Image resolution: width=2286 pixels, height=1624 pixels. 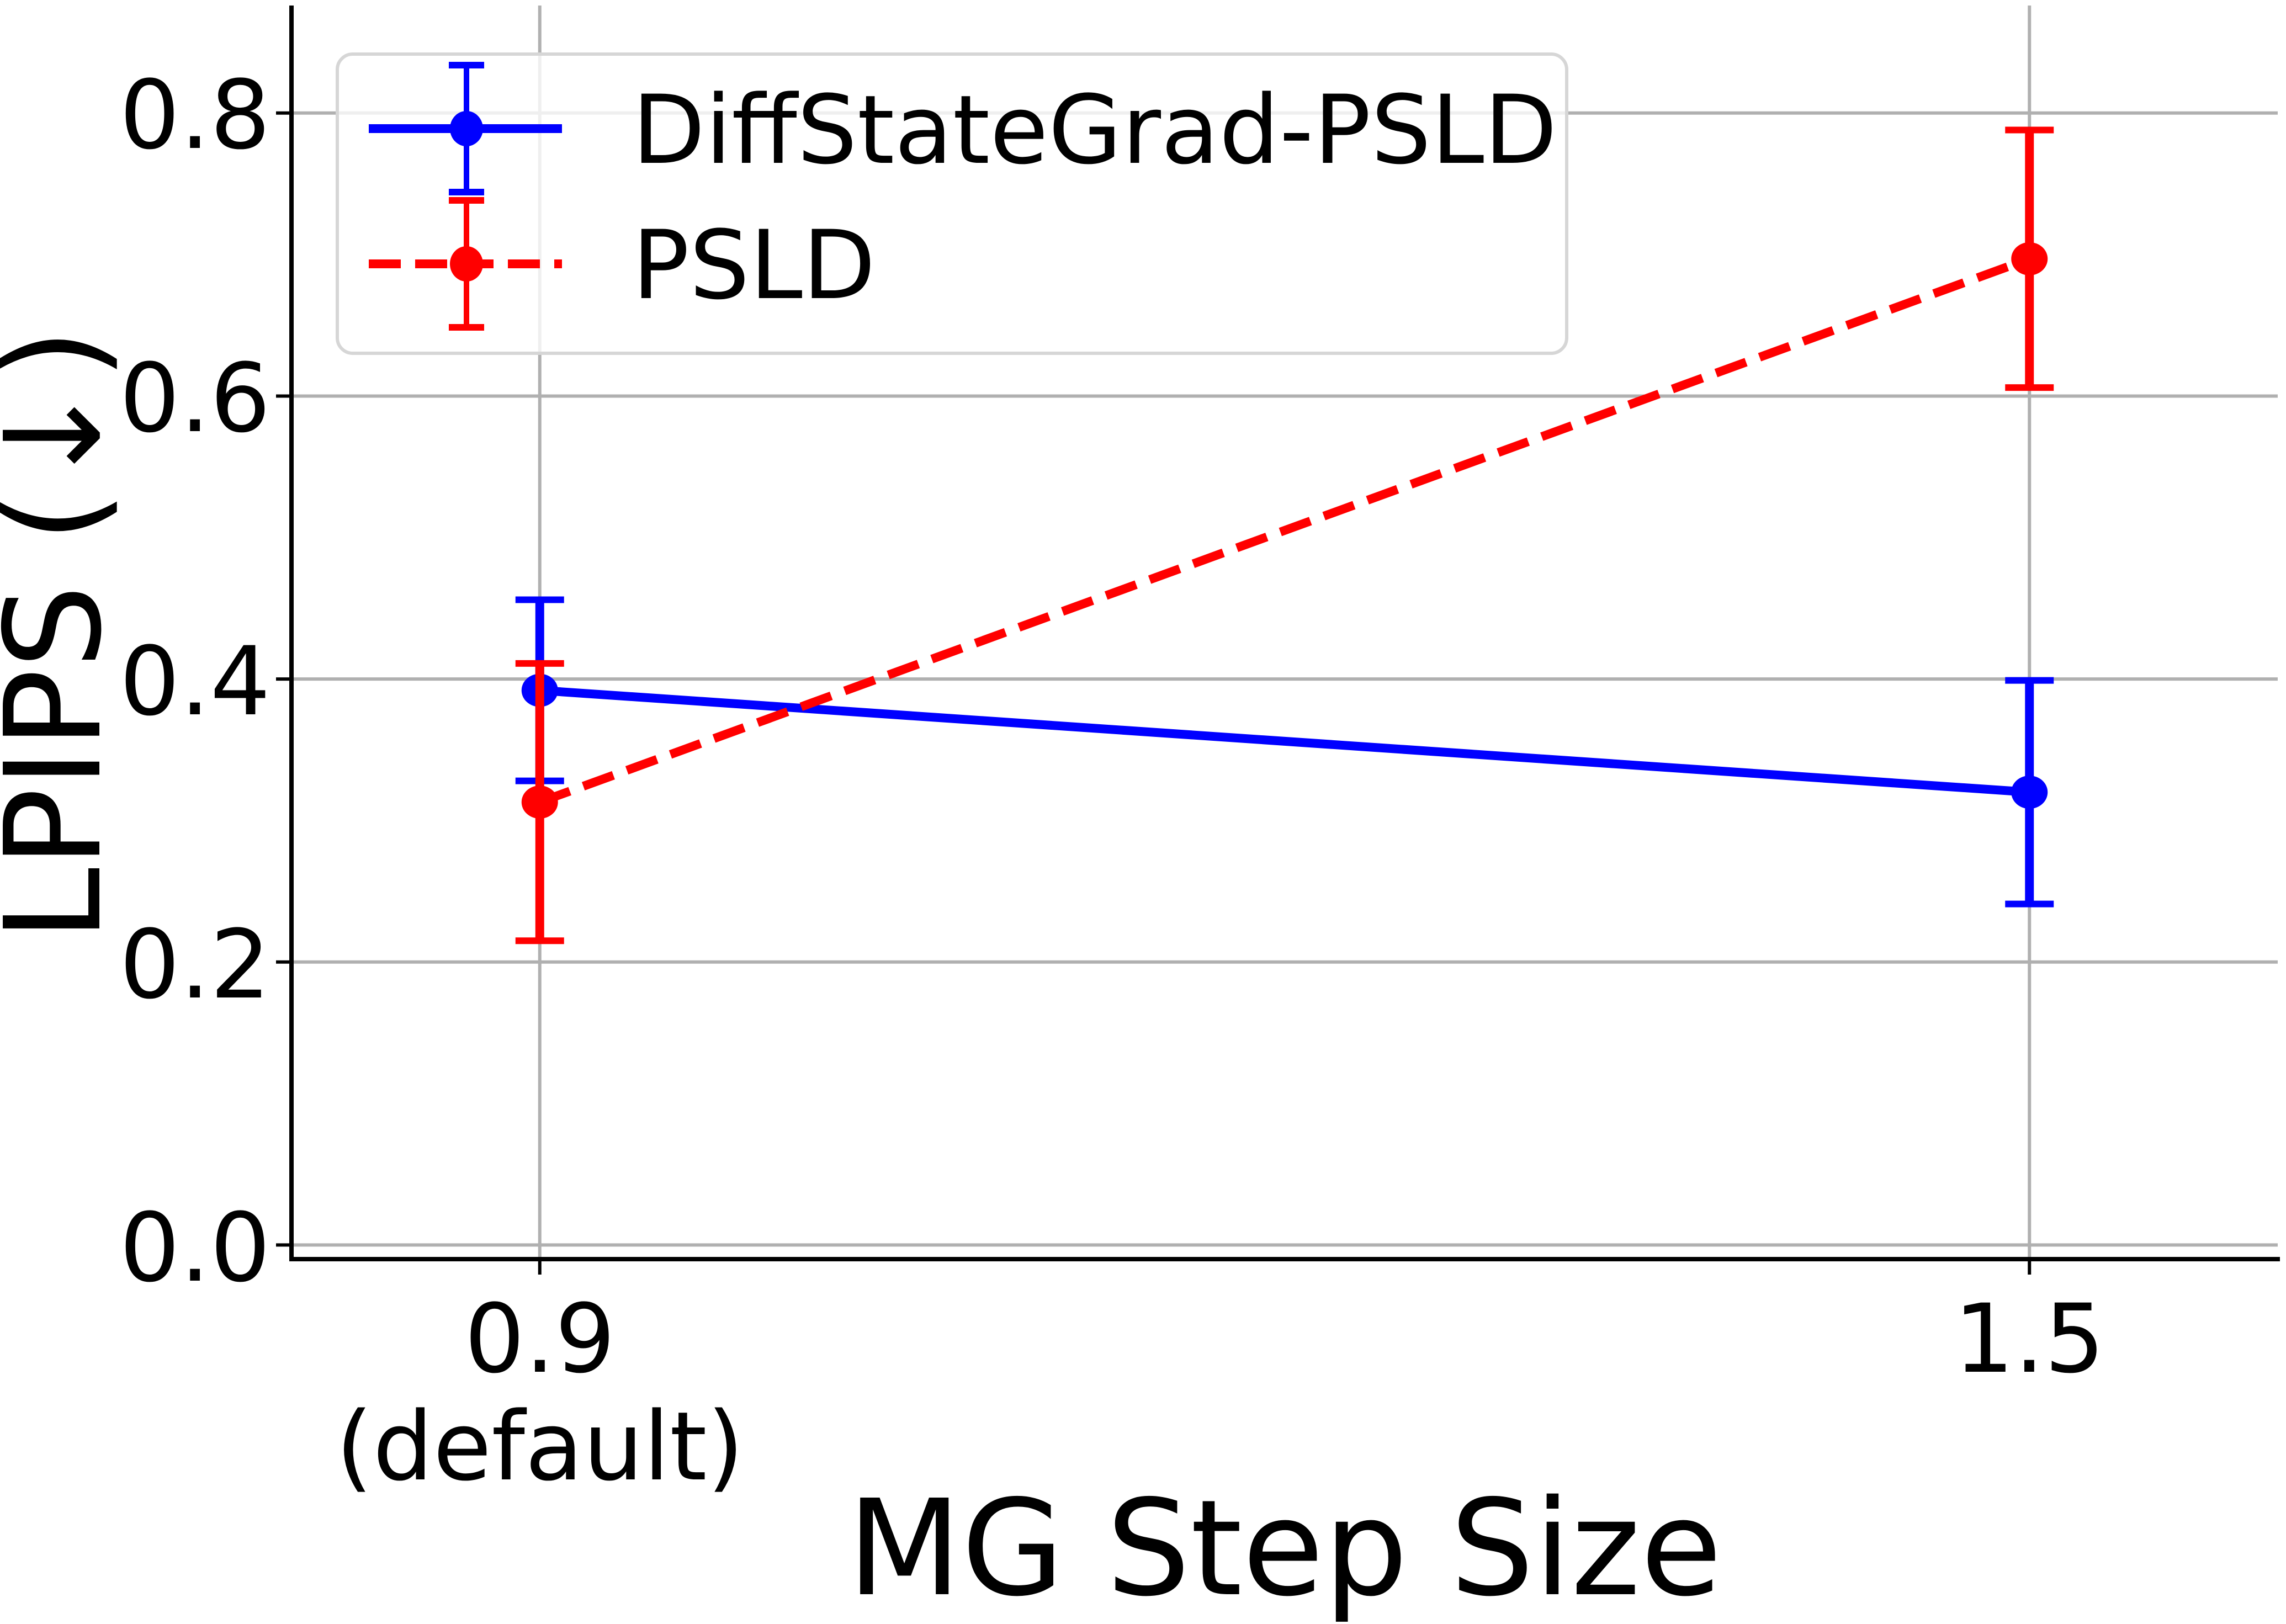 What do you see at coordinates (194, 398) in the screenshot?
I see `y-tick-label: 0.6` at bounding box center [194, 398].